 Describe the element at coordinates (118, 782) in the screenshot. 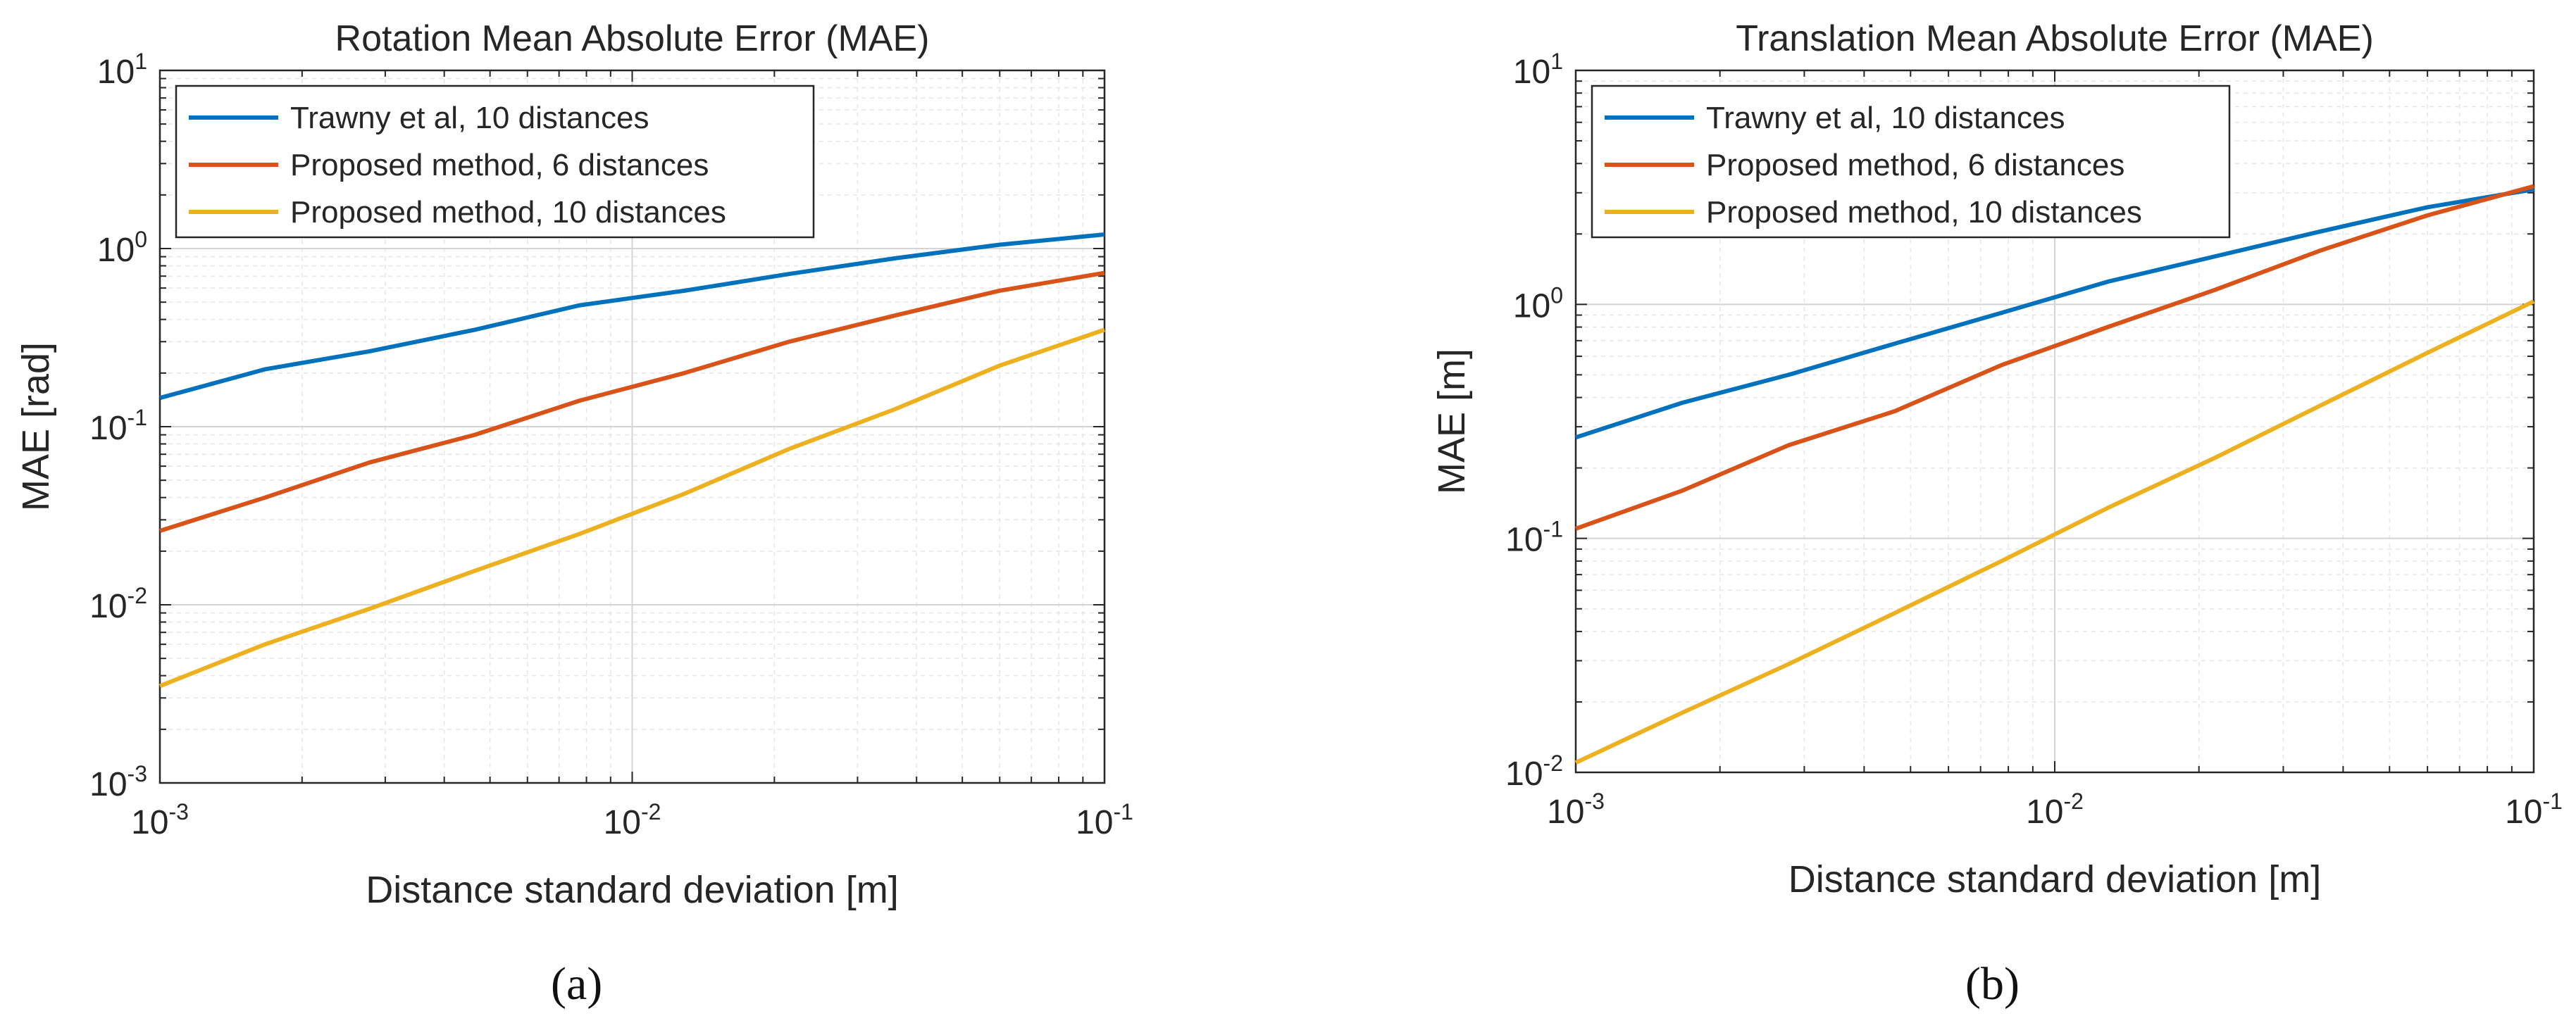

I see `y-tick-label: 10⁻³` at that location.